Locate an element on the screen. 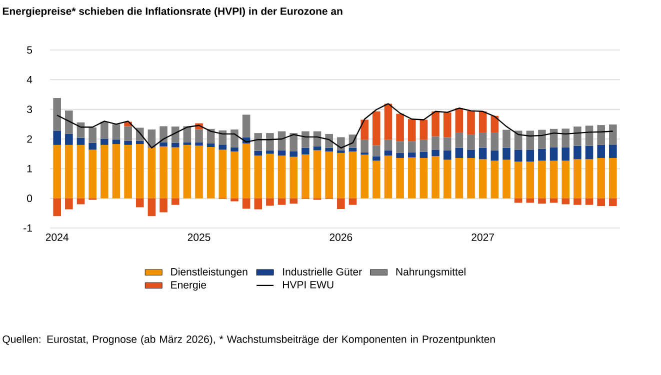 The height and width of the screenshot is (375, 661). x-tick-label: 2026 is located at coordinates (341, 237).